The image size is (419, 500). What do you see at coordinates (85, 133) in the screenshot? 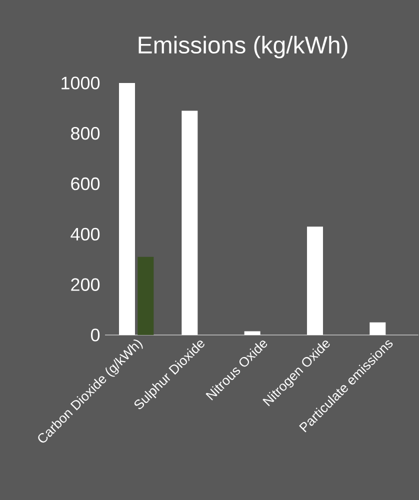
I see `y-tick-label: 800` at bounding box center [85, 133].